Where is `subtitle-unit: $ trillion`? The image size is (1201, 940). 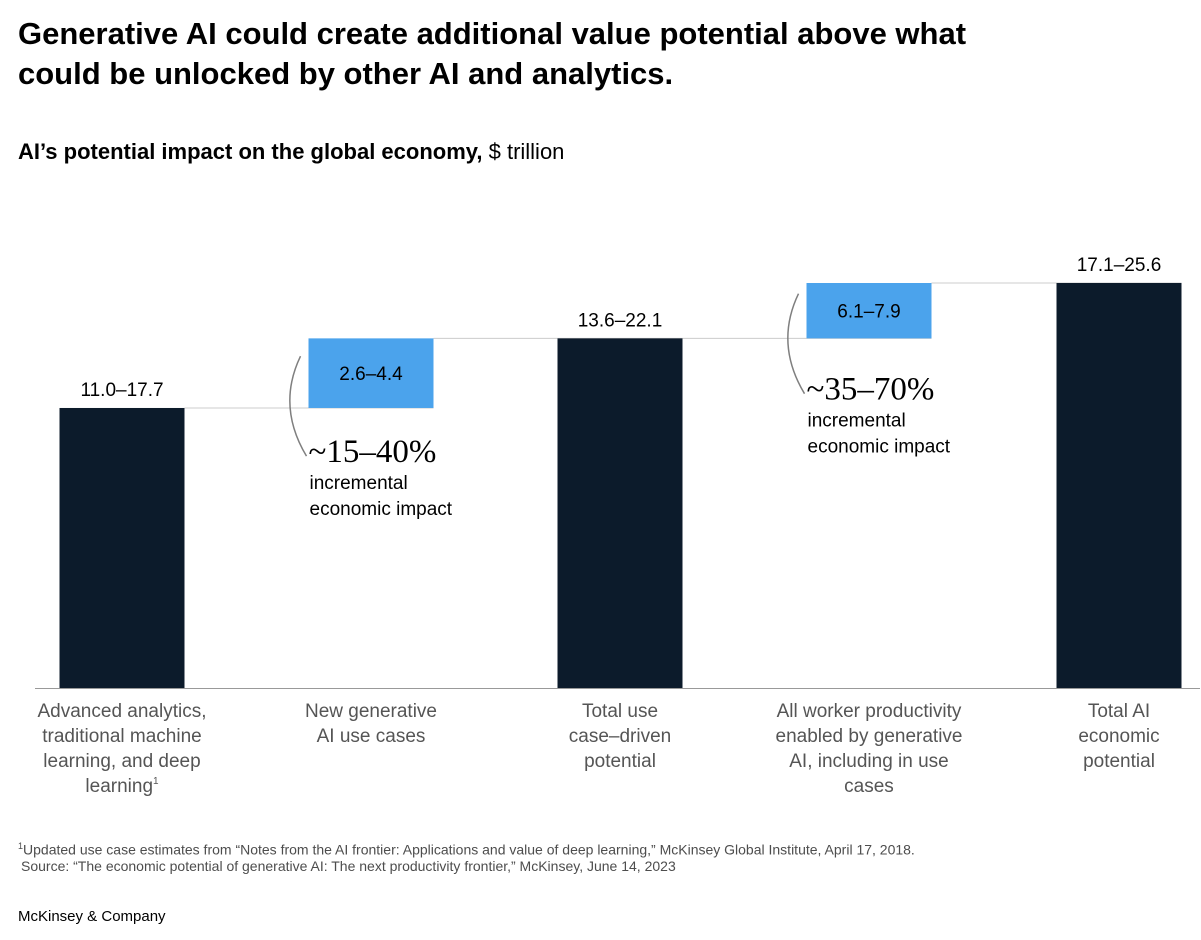
subtitle-unit: $ trillion is located at coordinates (523, 151).